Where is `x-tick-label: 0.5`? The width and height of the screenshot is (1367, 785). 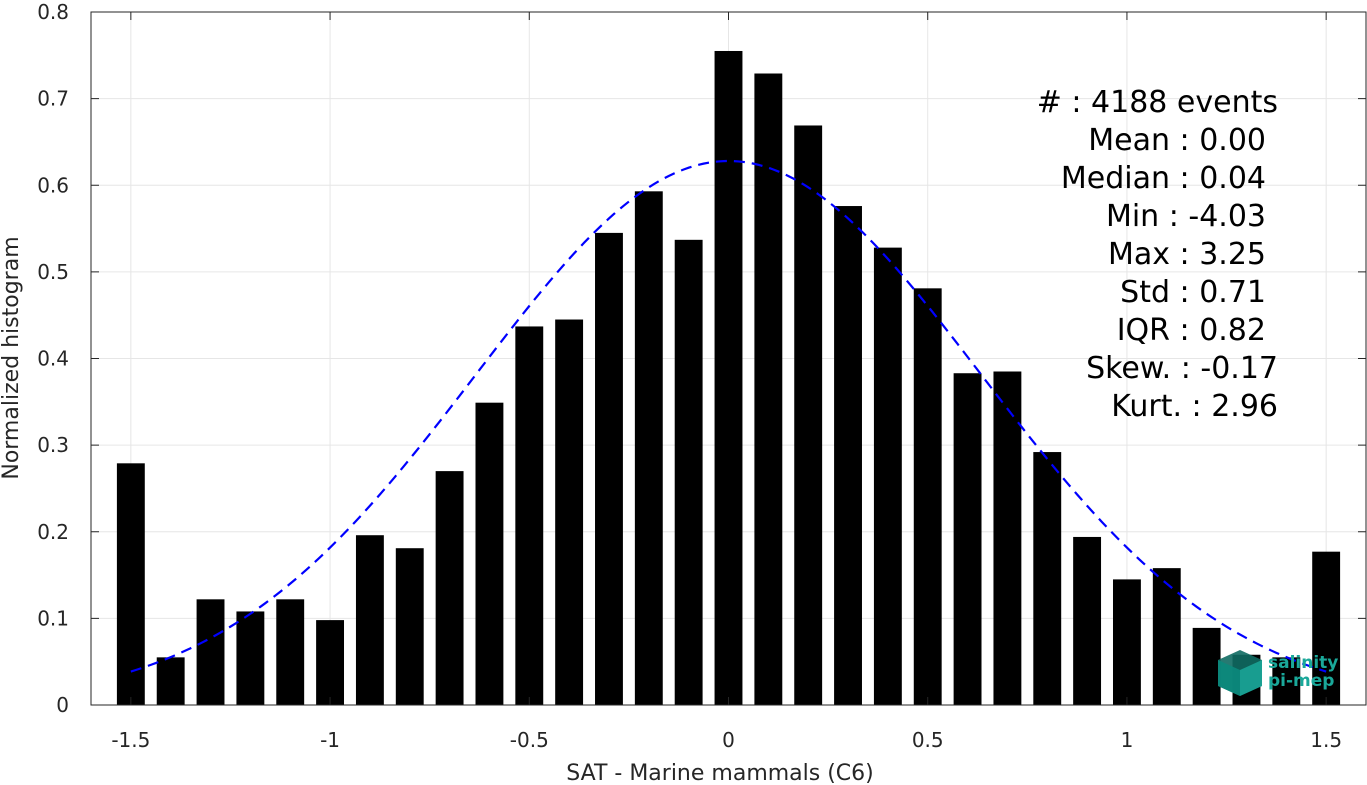 x-tick-label: 0.5 is located at coordinates (928, 740).